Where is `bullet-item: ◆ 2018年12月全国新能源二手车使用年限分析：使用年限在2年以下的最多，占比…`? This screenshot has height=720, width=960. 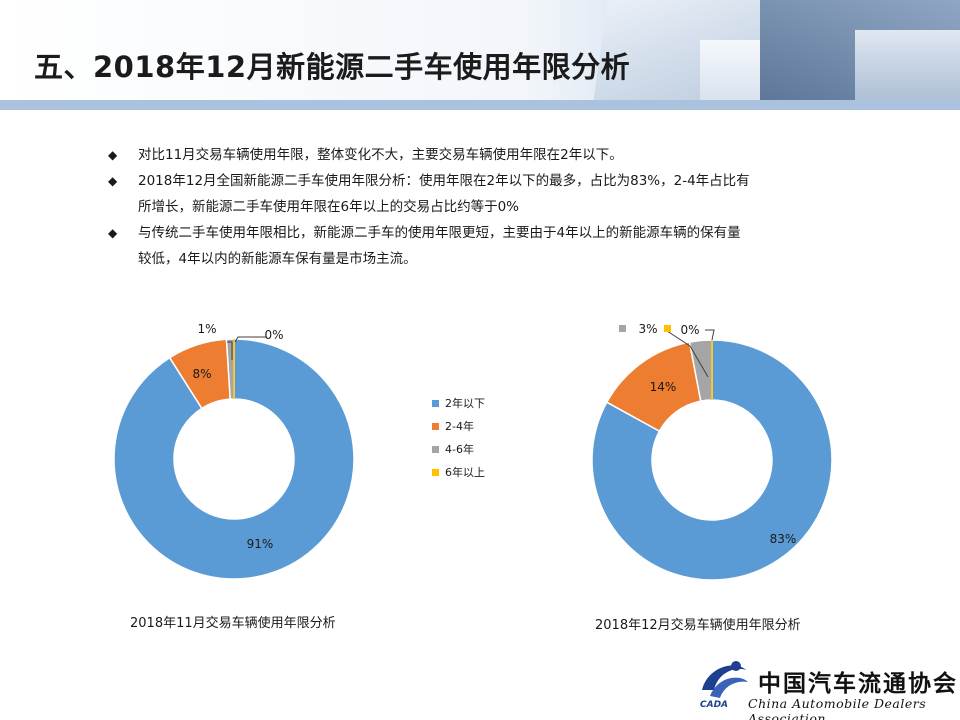 bullet-item: ◆ 2018年12月全国新能源二手车使用年限分析：使用年限在2年以下的最多，占比… is located at coordinates (498, 194).